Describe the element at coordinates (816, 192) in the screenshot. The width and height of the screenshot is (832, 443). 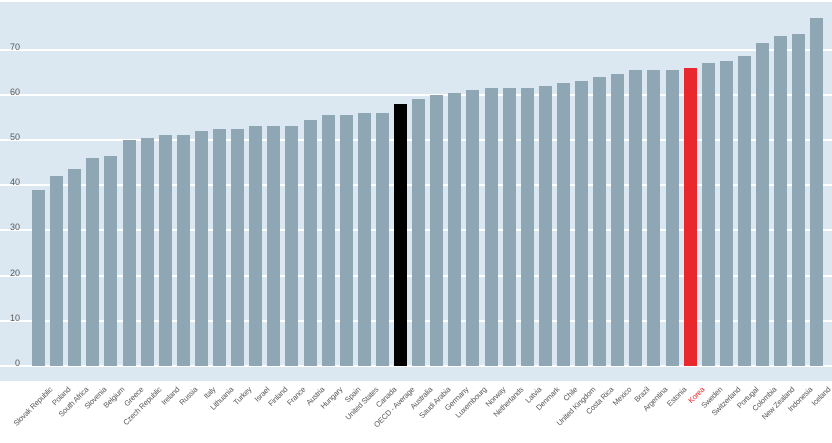
I see `bar-iceland` at that location.